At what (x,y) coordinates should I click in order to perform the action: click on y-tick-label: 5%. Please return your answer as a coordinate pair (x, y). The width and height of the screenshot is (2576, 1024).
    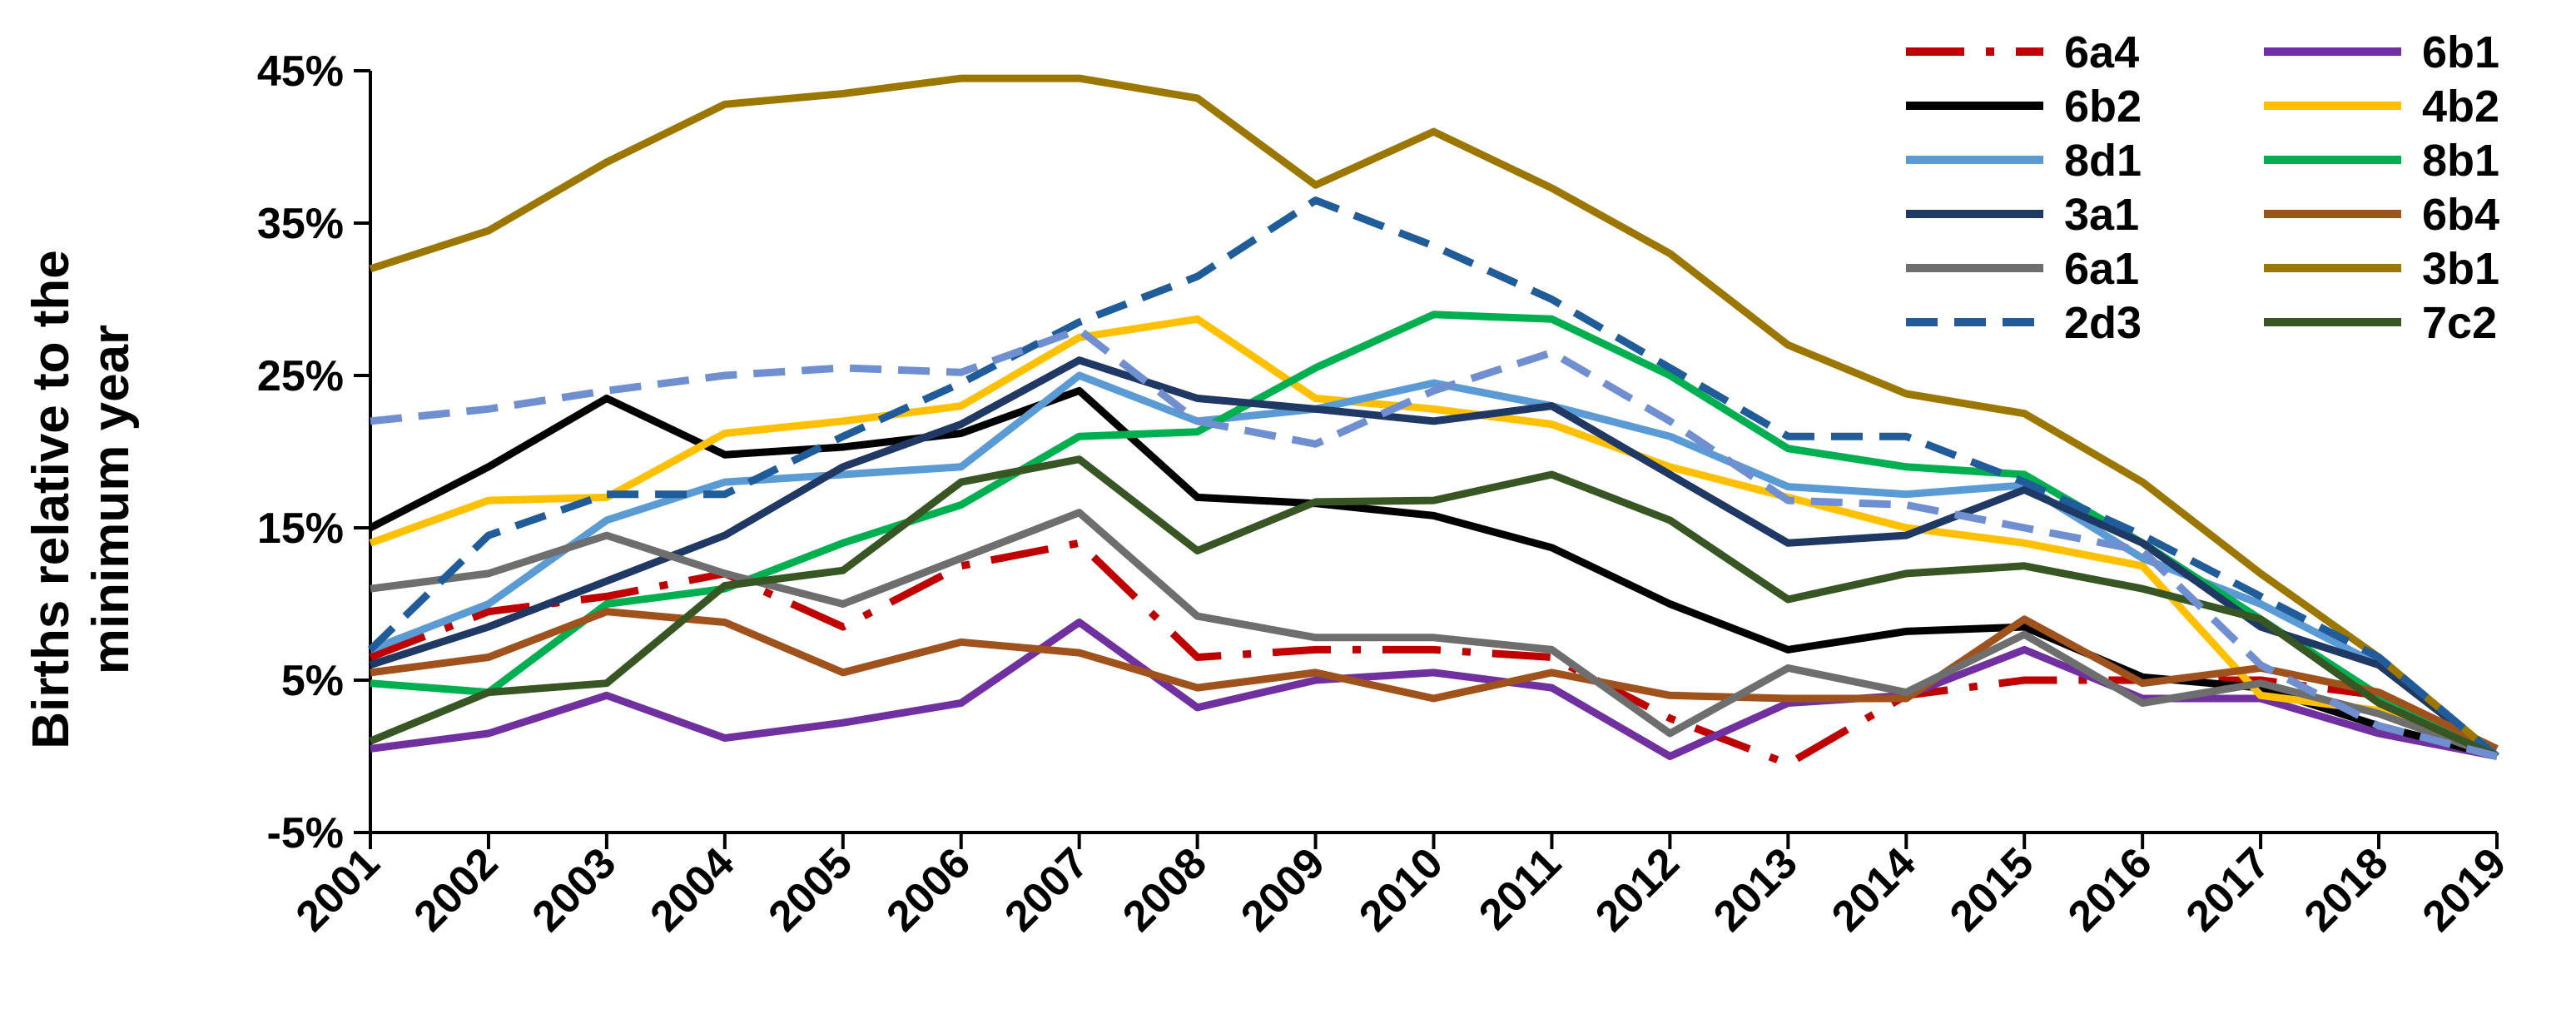
    Looking at the image, I should click on (312, 681).